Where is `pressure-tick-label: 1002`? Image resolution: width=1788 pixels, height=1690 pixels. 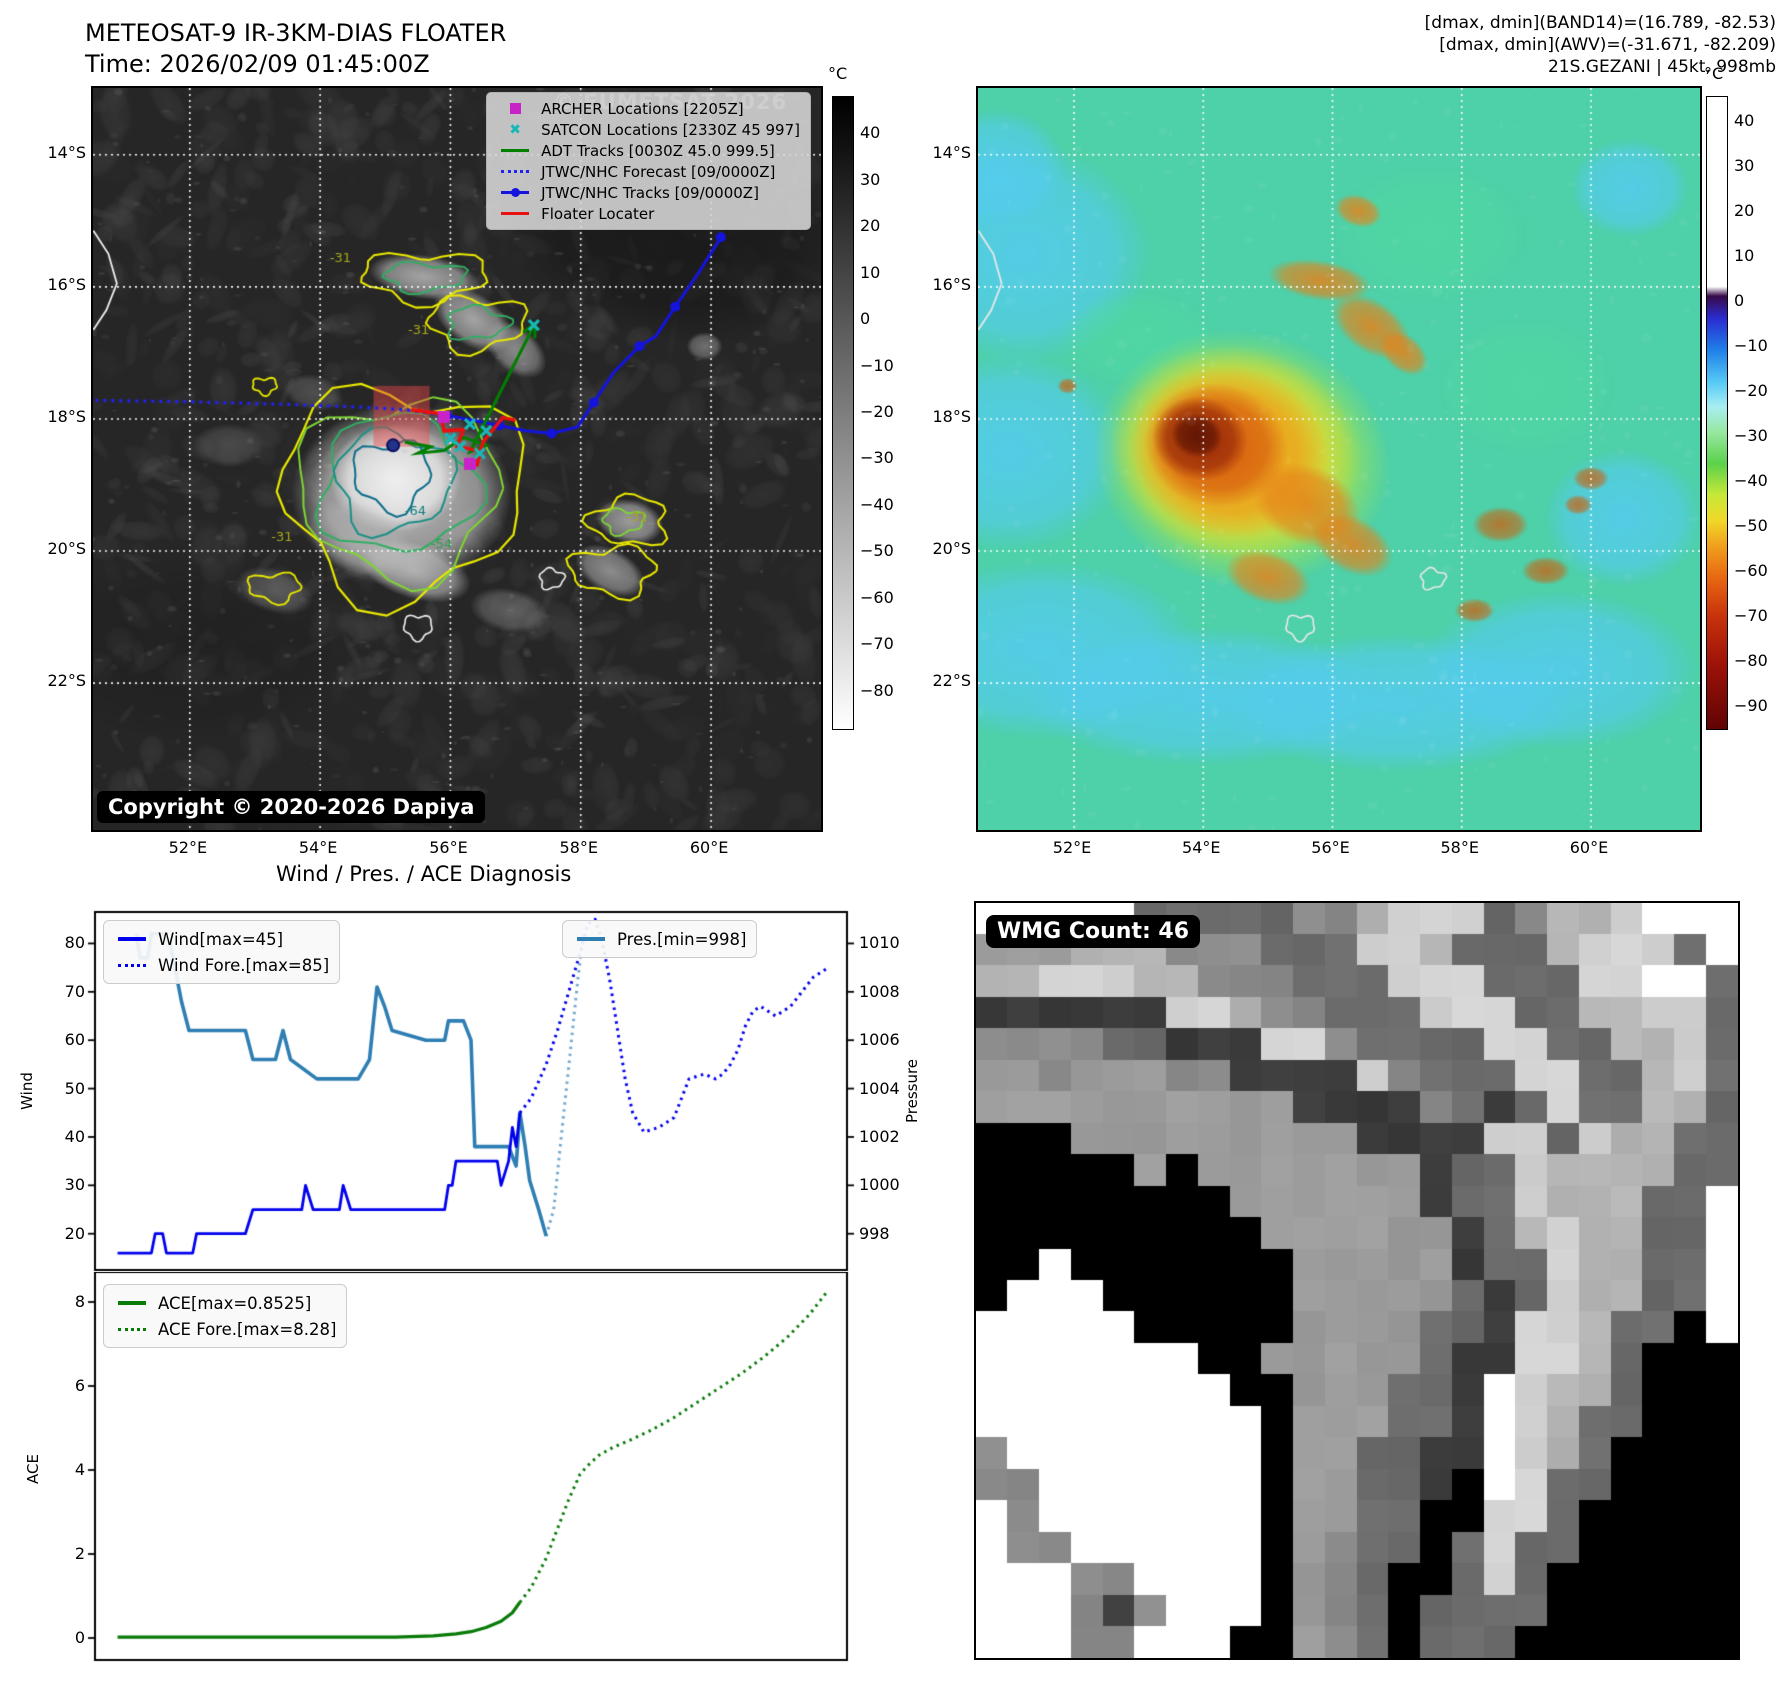 pressure-tick-label: 1002 is located at coordinates (879, 1136).